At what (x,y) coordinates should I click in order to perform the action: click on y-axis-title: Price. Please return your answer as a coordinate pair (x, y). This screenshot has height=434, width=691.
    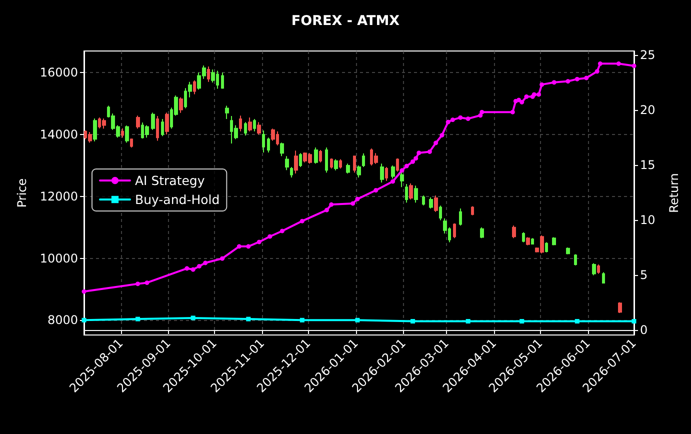
    Looking at the image, I should click on (22, 193).